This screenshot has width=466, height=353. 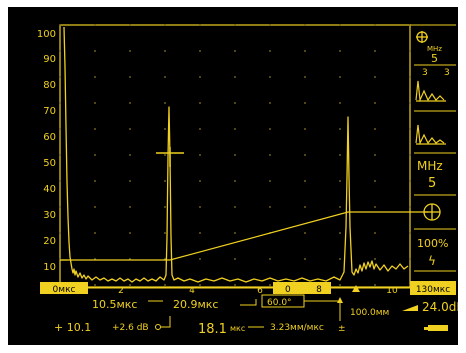 What do you see at coordinates (49, 111) in the screenshot?
I see `y-tick-70: 70` at bounding box center [49, 111].